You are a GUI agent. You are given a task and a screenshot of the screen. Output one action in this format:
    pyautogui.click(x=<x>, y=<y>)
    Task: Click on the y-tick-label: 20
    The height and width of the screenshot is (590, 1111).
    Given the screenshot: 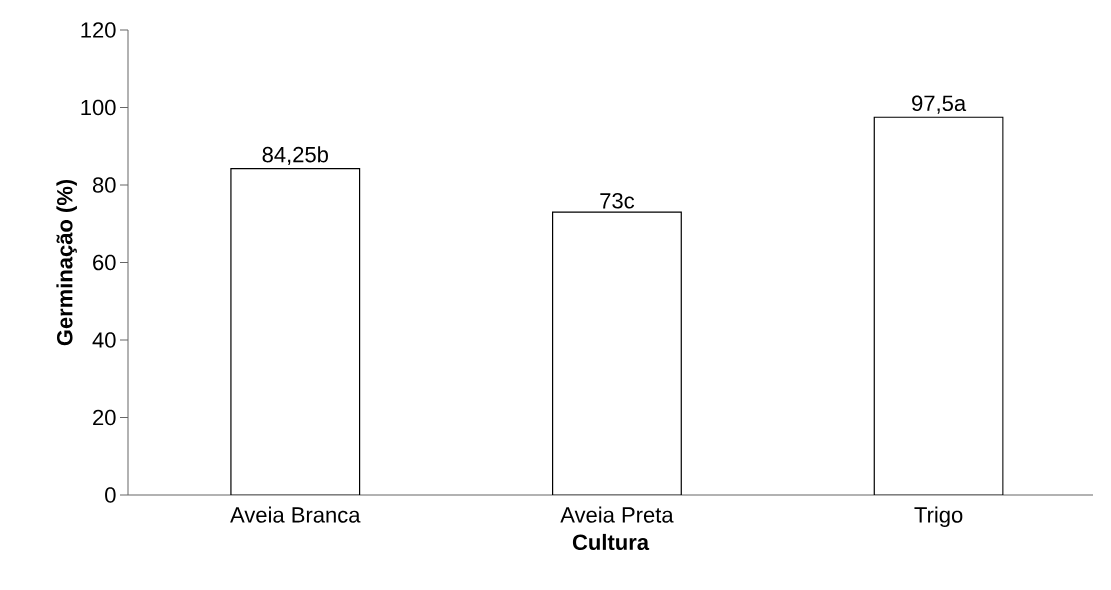 What is the action you would take?
    pyautogui.click(x=104, y=417)
    